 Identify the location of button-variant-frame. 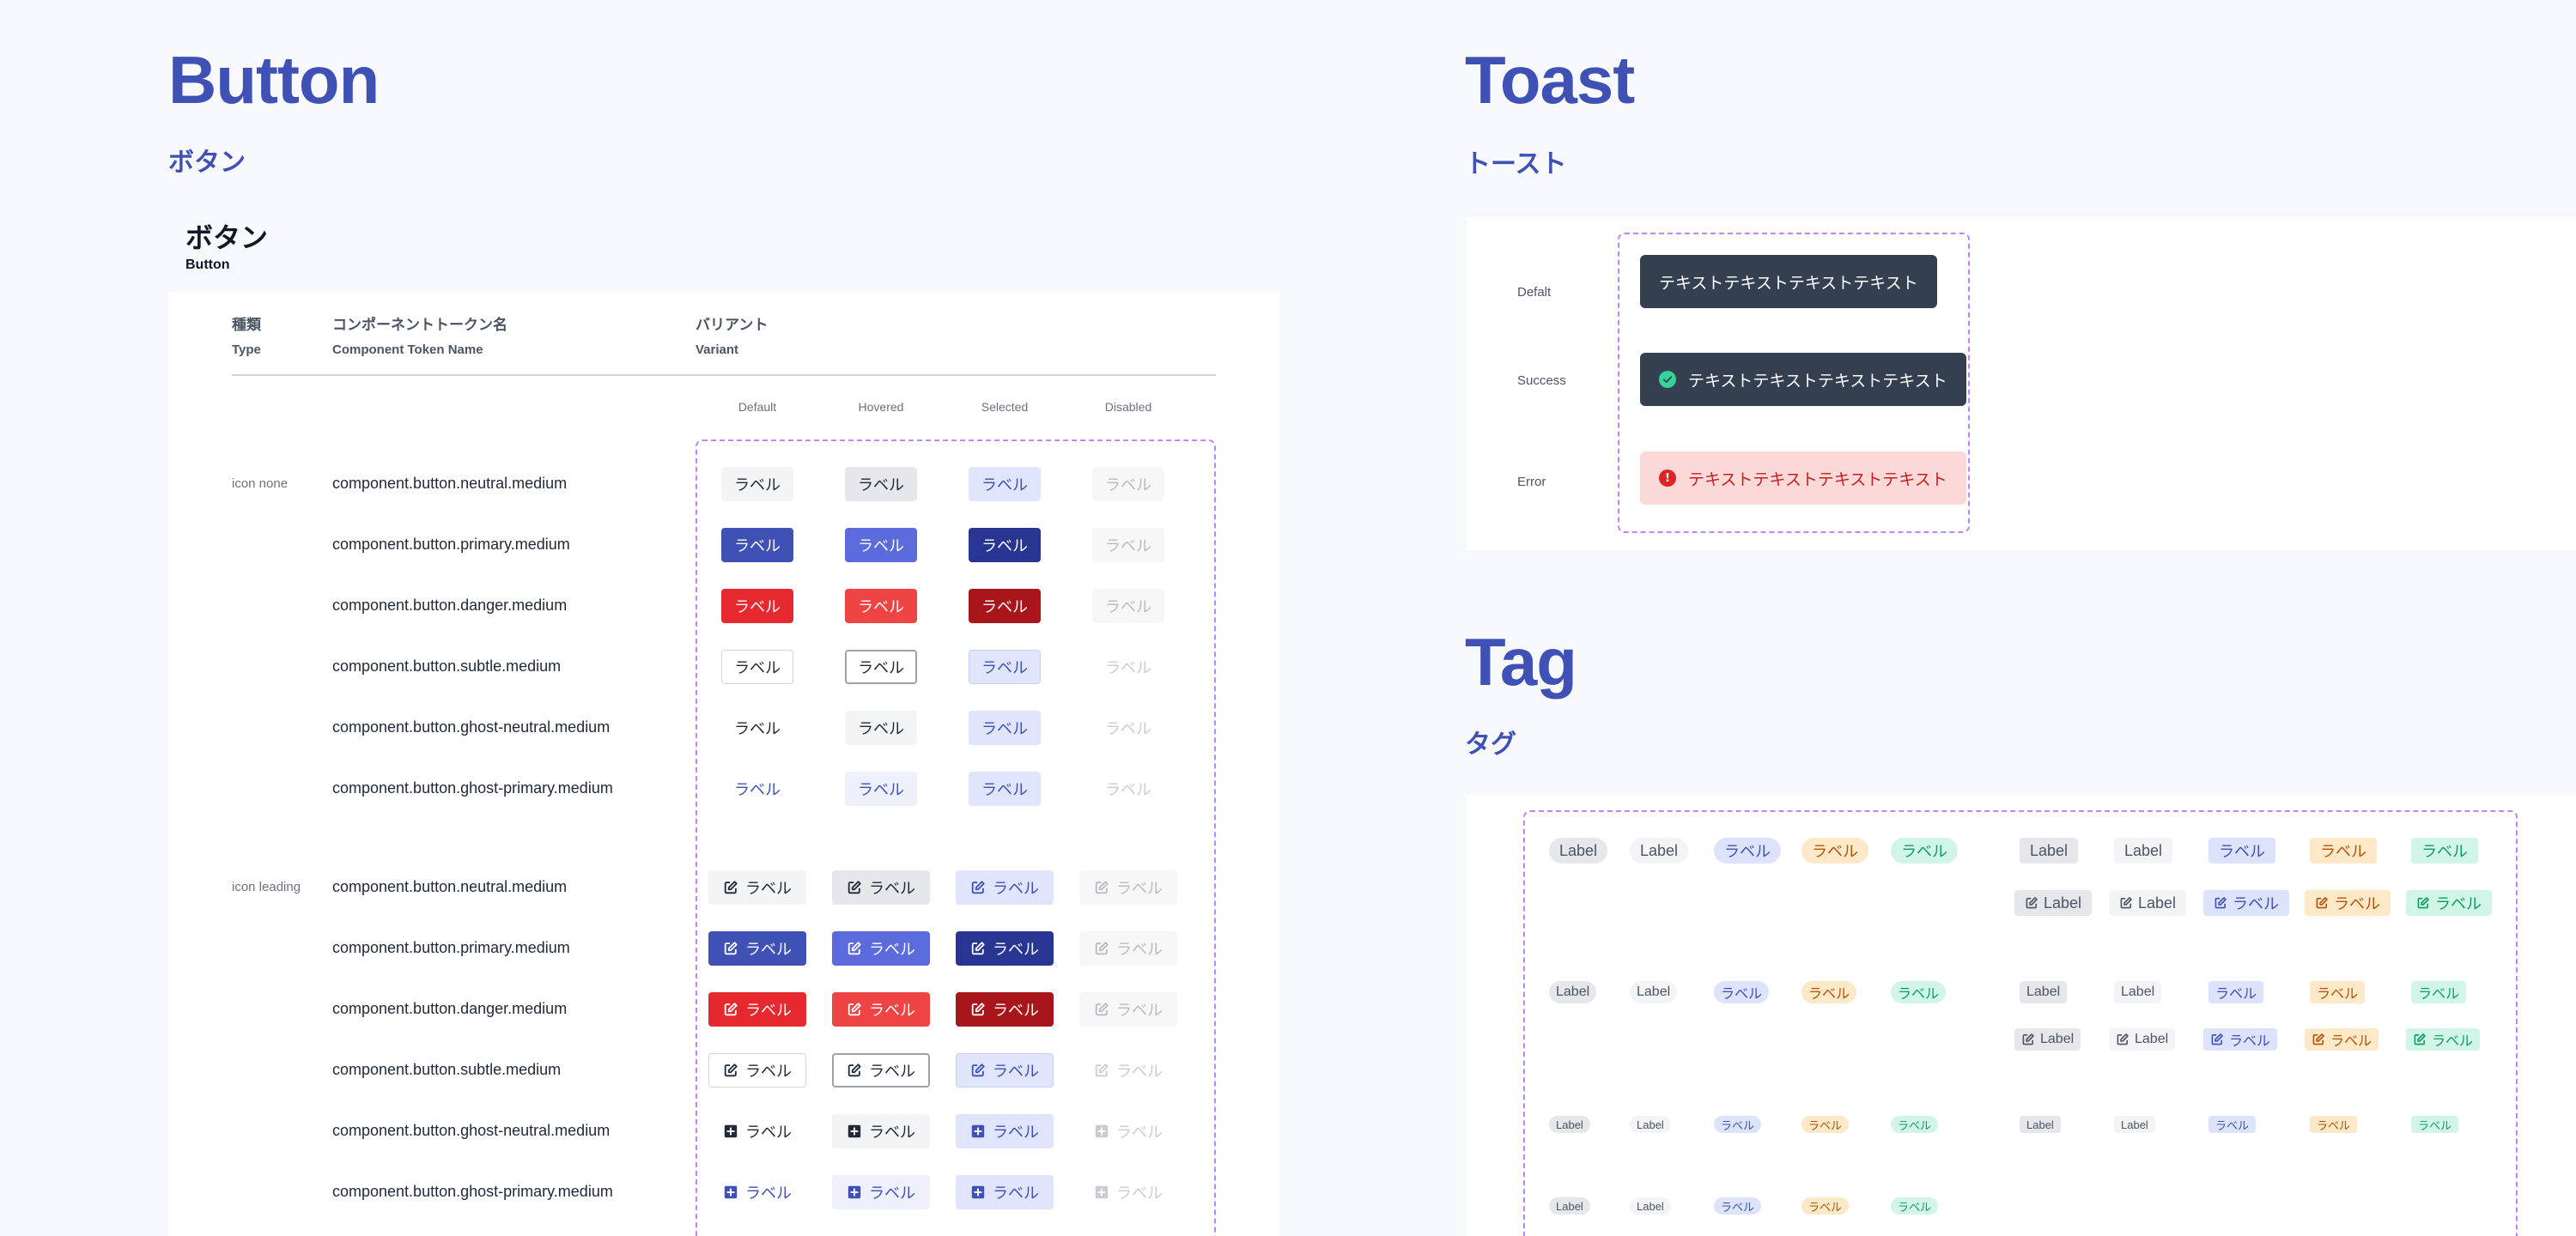
(956, 837).